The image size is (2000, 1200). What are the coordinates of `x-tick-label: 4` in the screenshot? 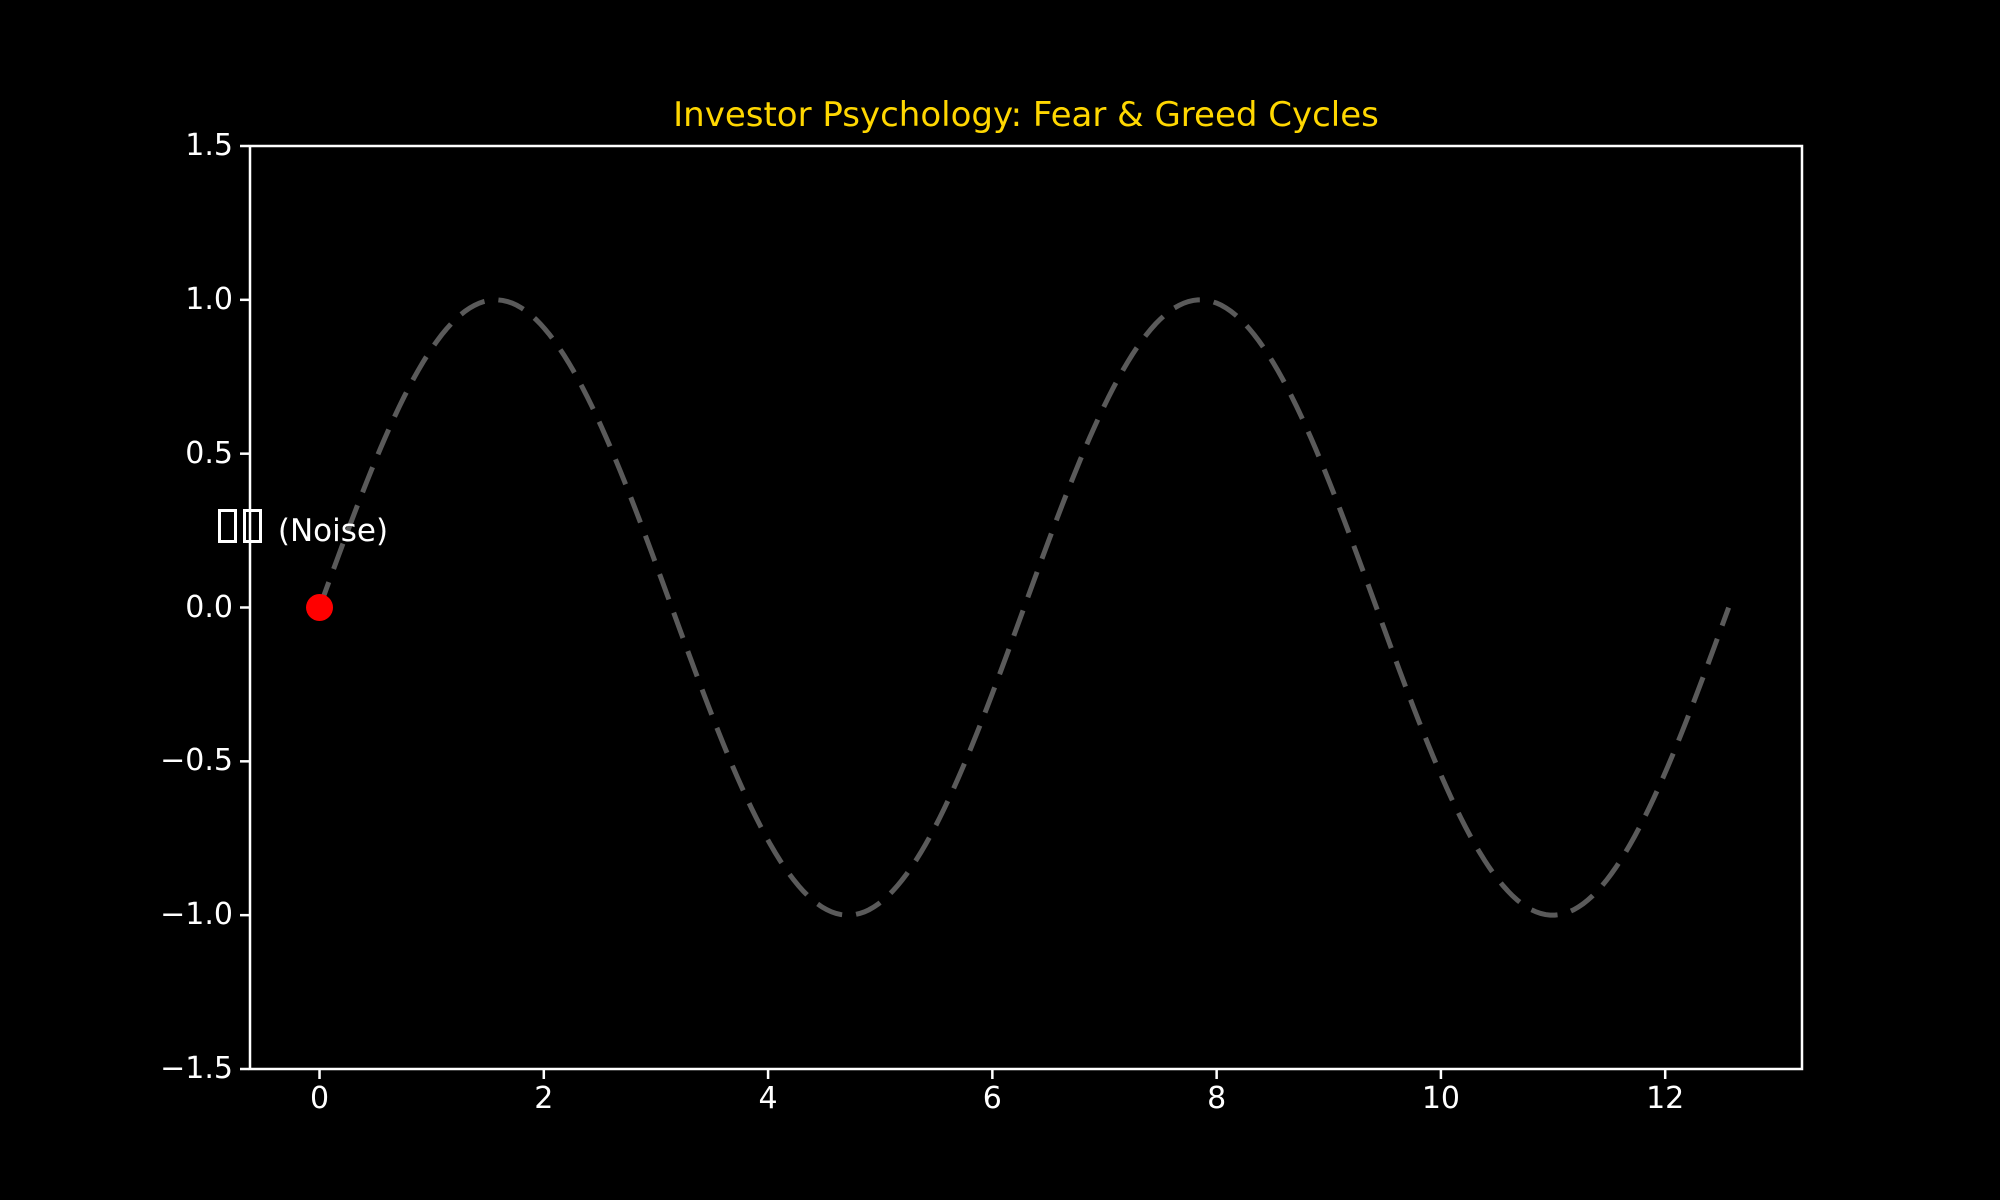 It's located at (768, 1098).